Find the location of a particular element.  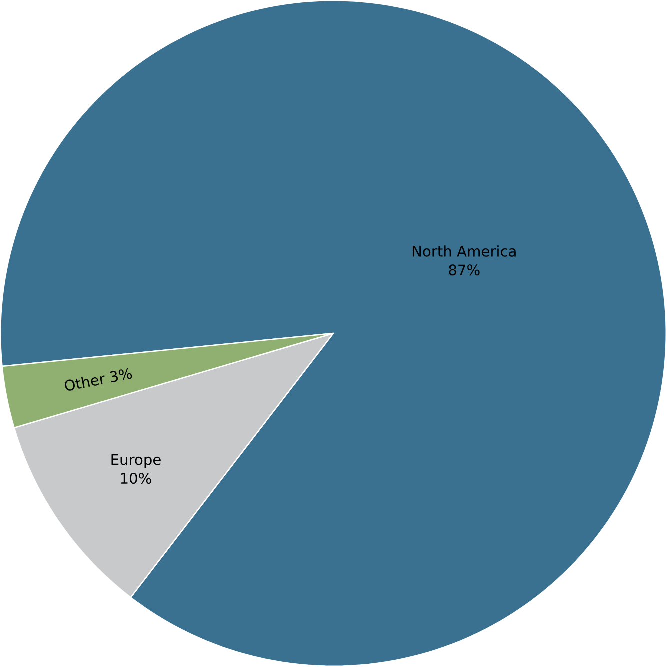

slice-label: North America is located at coordinates (464, 251).